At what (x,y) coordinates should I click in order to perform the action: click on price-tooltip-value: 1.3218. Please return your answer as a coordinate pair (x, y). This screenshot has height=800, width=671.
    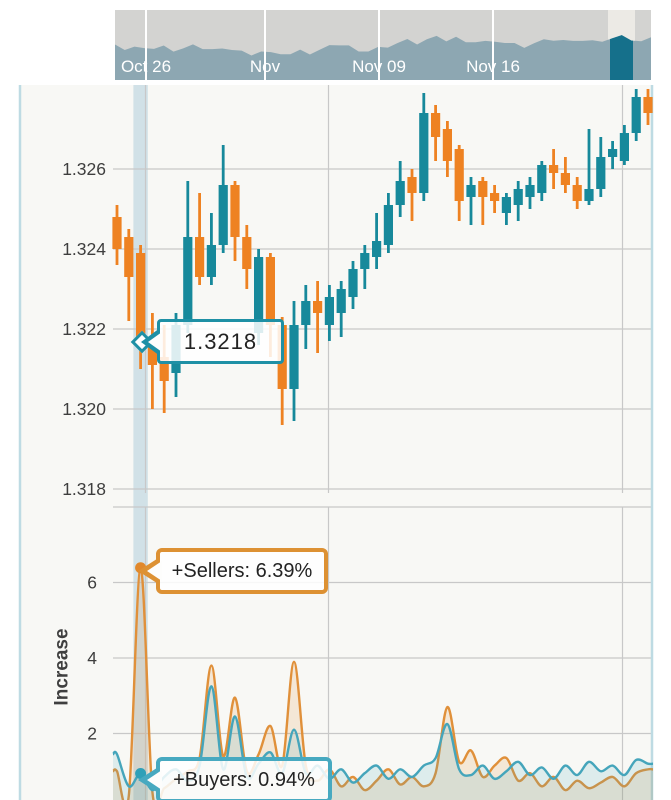
    Looking at the image, I should click on (220, 341).